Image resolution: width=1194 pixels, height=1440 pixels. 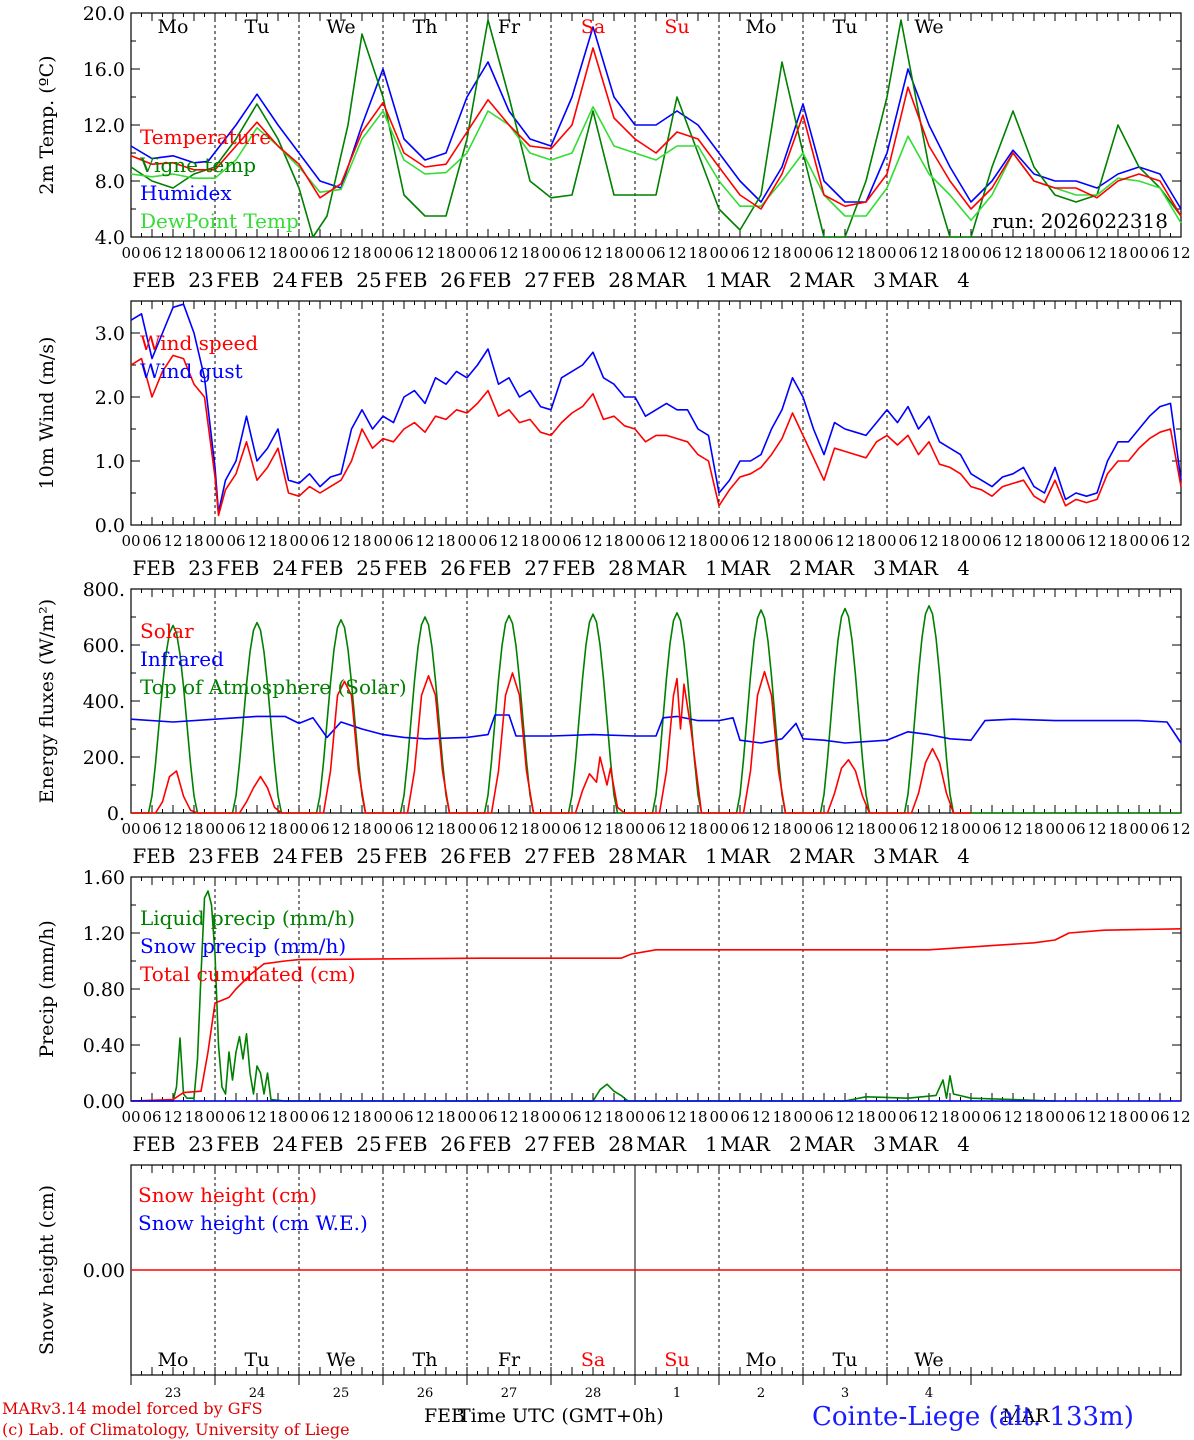 What do you see at coordinates (47, 124) in the screenshot?
I see `y-axis-label: 2m Temp. (ºC)` at bounding box center [47, 124].